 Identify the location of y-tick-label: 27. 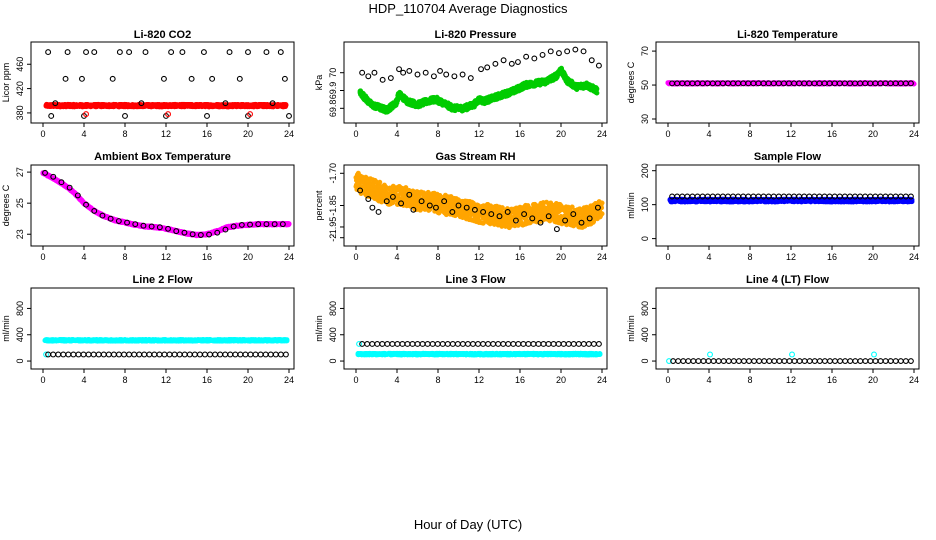
(20, 172).